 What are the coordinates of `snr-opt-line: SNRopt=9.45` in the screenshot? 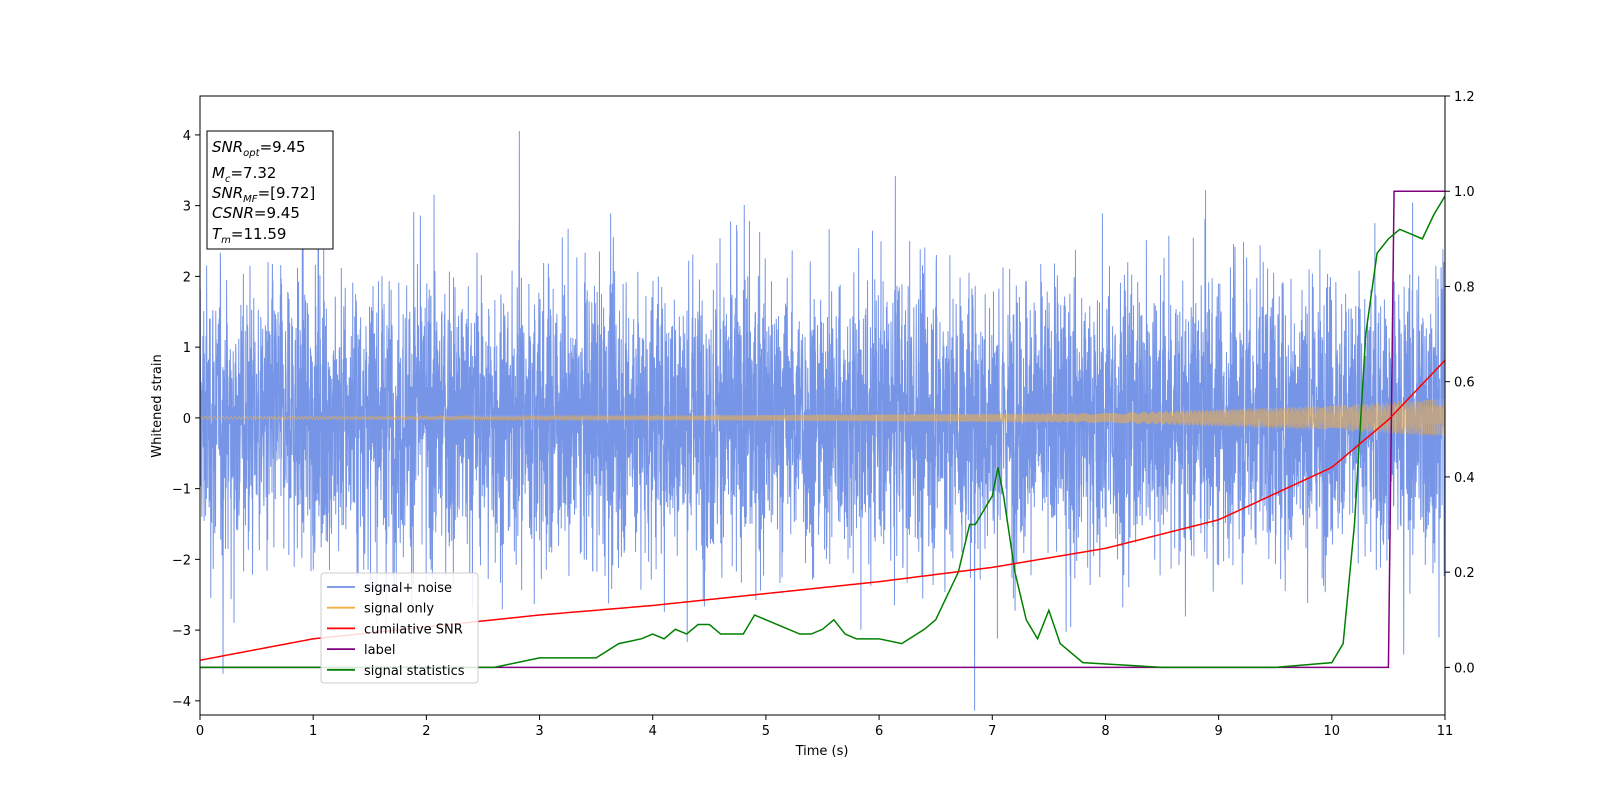 It's located at (259, 148).